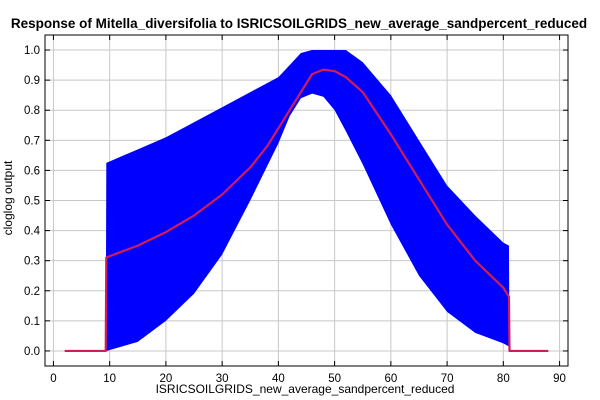 The image size is (600, 400). Describe the element at coordinates (109, 379) in the screenshot. I see `x-tick-label: 10` at that location.